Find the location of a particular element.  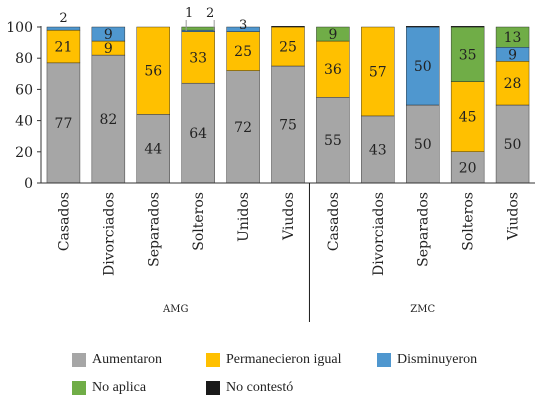

callout-label: 1 is located at coordinates (189, 13).